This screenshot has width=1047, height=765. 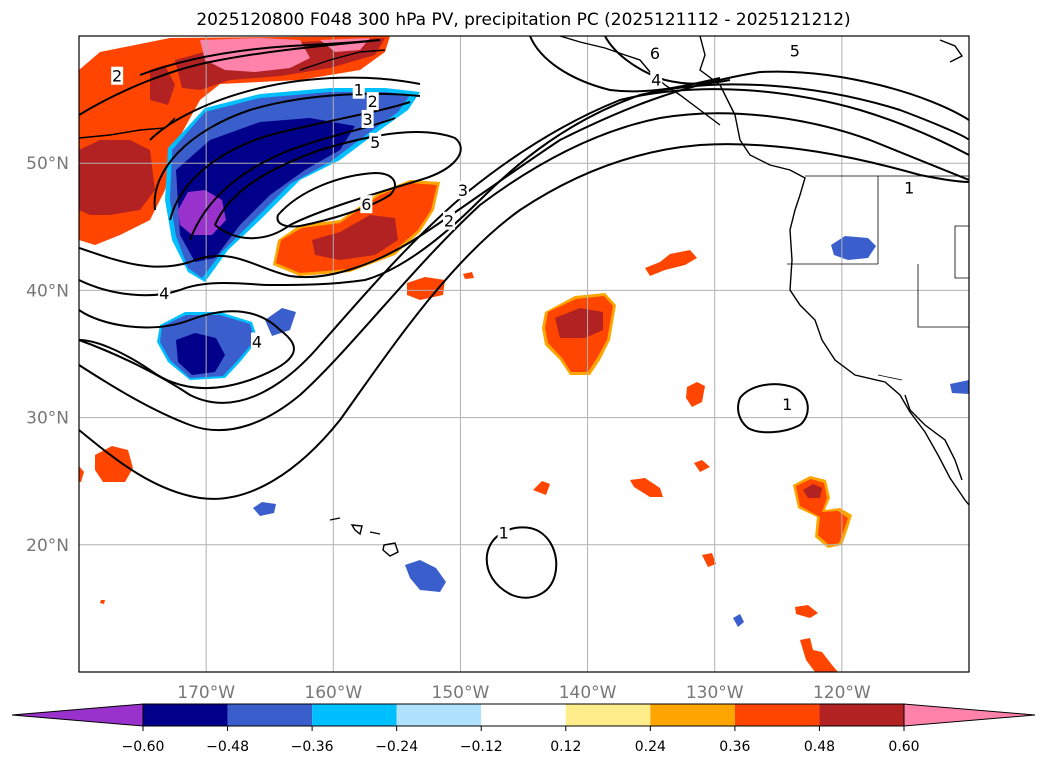 What do you see at coordinates (524, 693) in the screenshot?
I see `longitude-axis: 170°W 160°W 150°W 140°W 130°W 120°W` at bounding box center [524, 693].